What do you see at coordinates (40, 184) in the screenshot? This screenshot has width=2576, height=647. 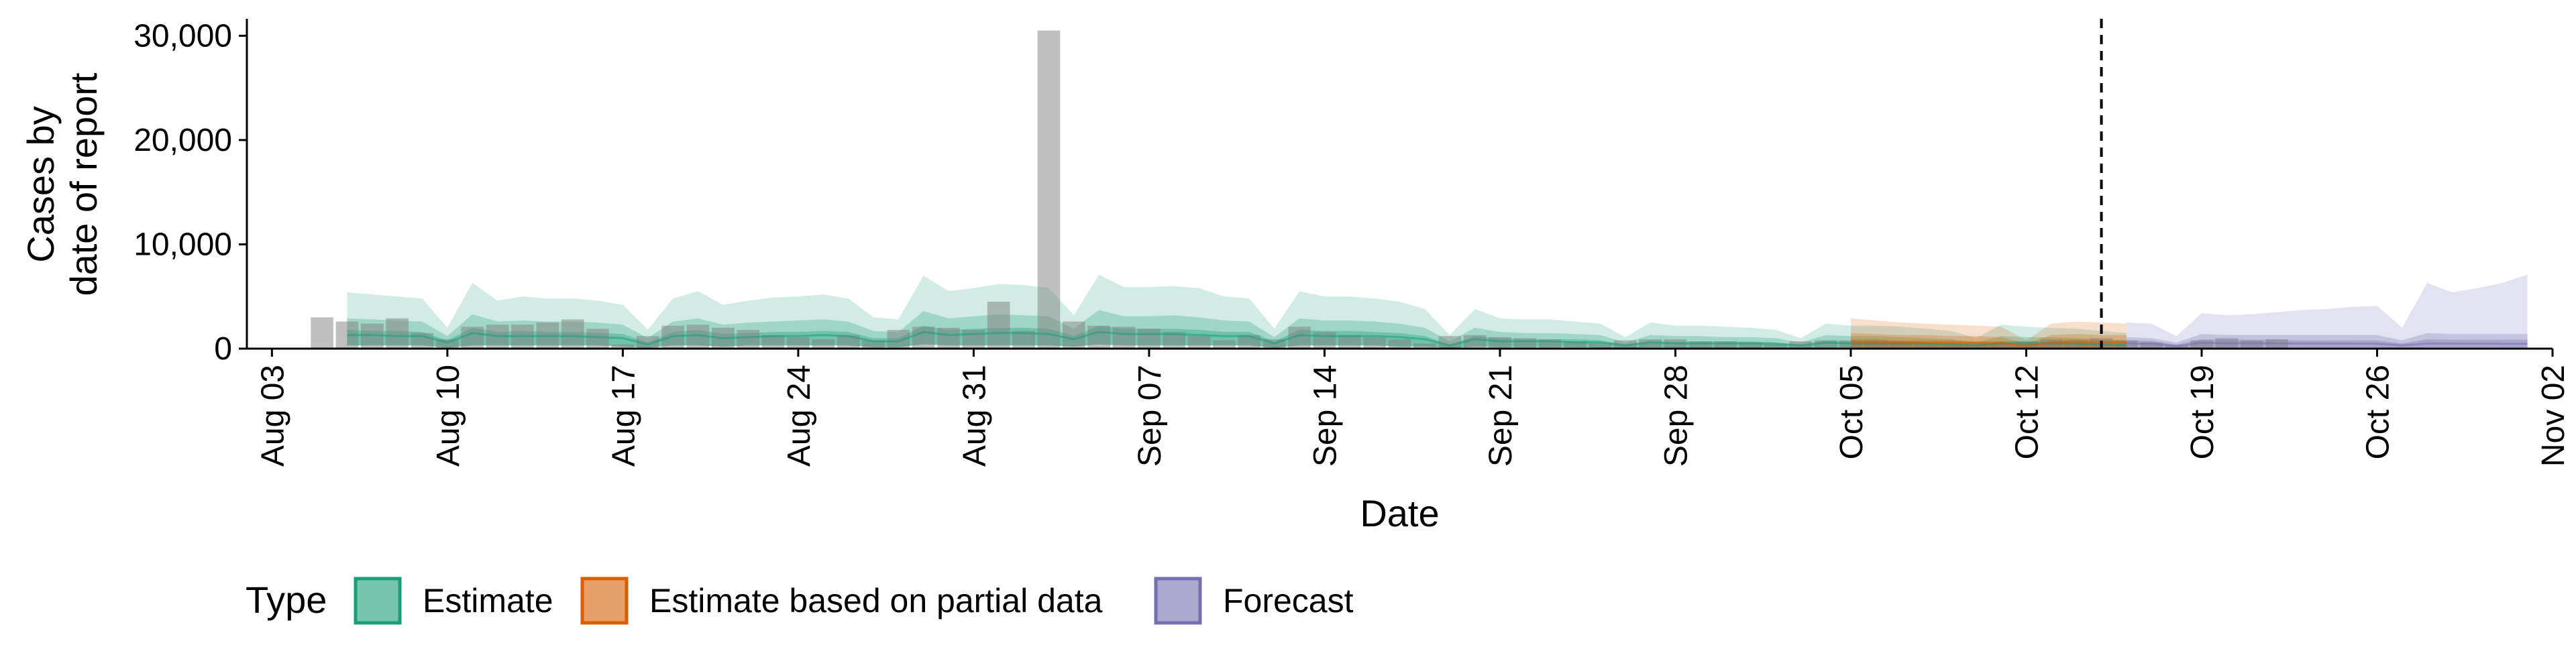 I see `y-axis-title-line: Cases by` at bounding box center [40, 184].